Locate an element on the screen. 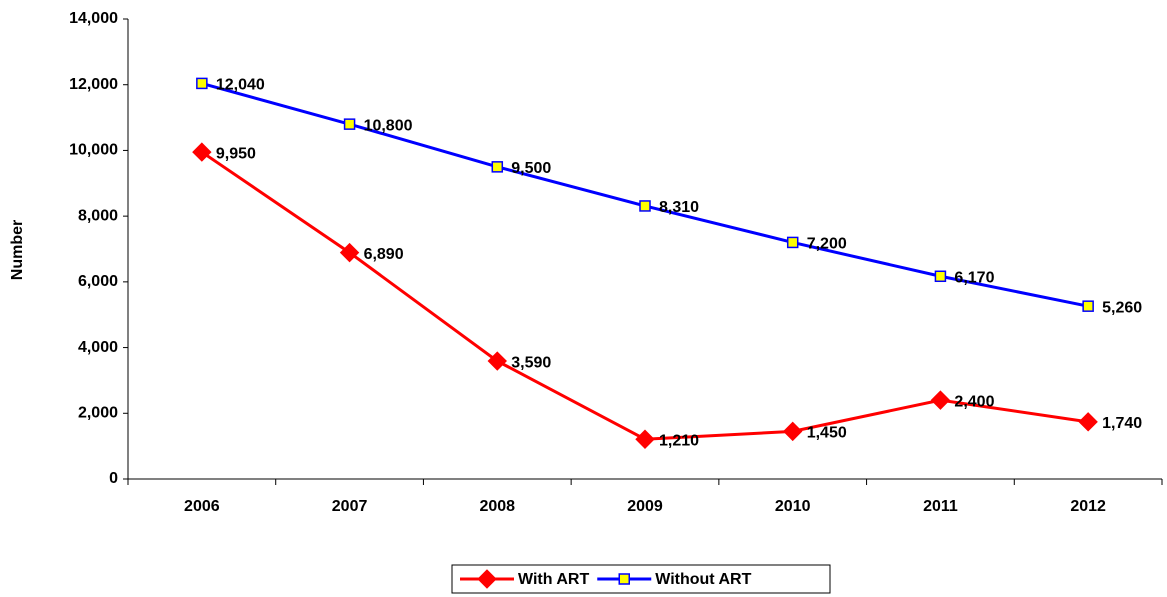  y-tick-label: 8,000 is located at coordinates (98, 215).